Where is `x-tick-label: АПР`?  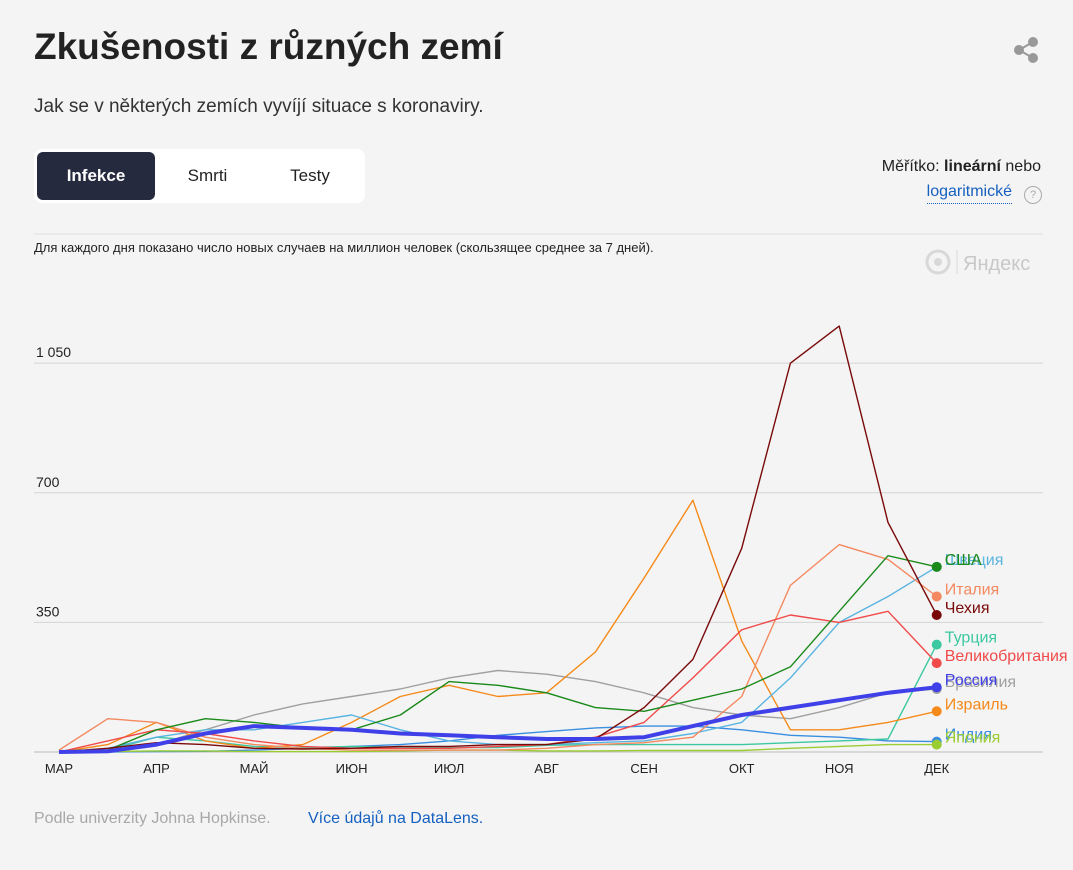
x-tick-label: АПР is located at coordinates (156, 768).